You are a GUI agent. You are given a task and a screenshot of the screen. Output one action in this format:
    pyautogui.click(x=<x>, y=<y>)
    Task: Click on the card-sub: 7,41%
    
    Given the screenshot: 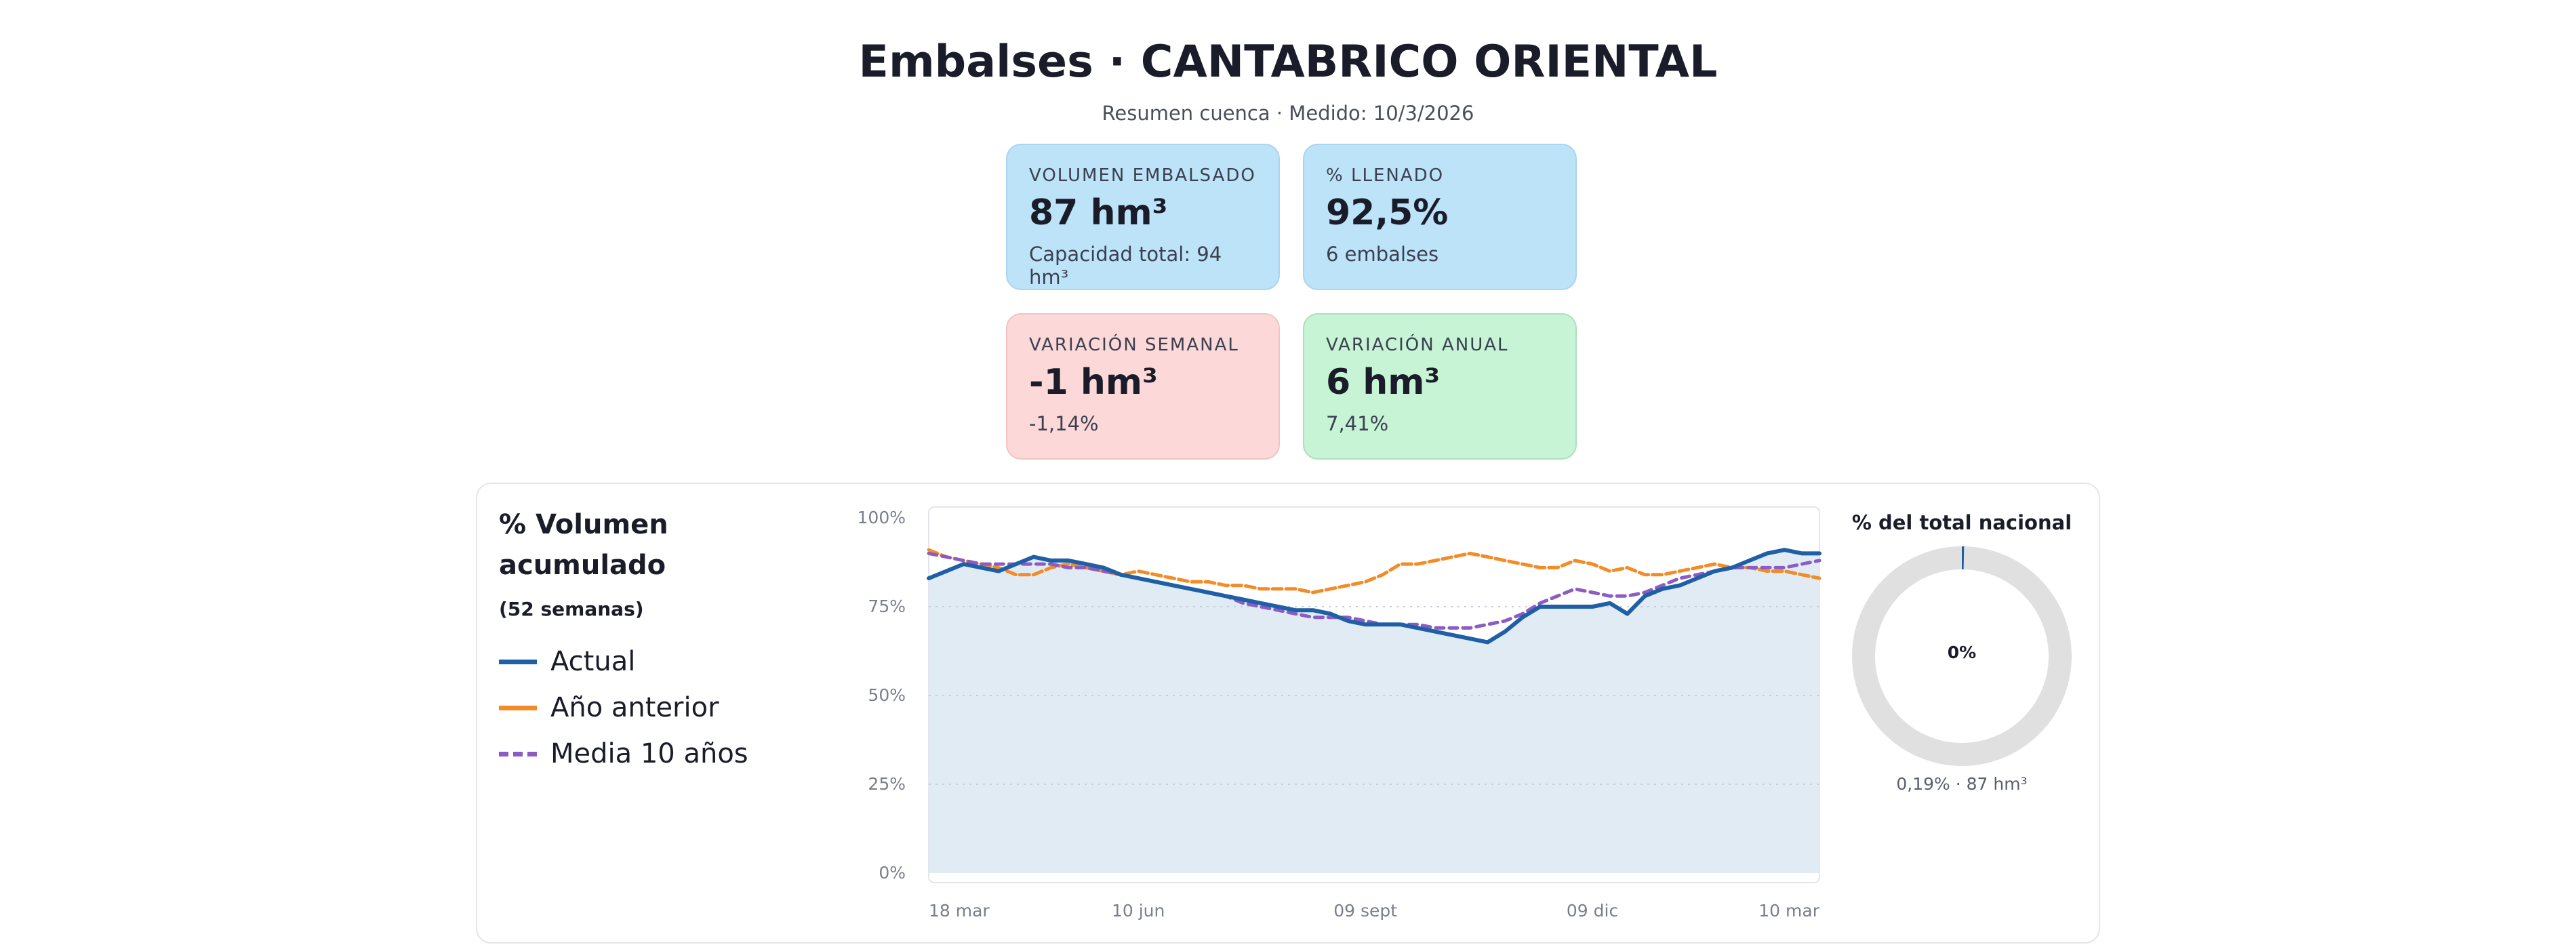 What is the action you would take?
    pyautogui.click(x=1357, y=423)
    